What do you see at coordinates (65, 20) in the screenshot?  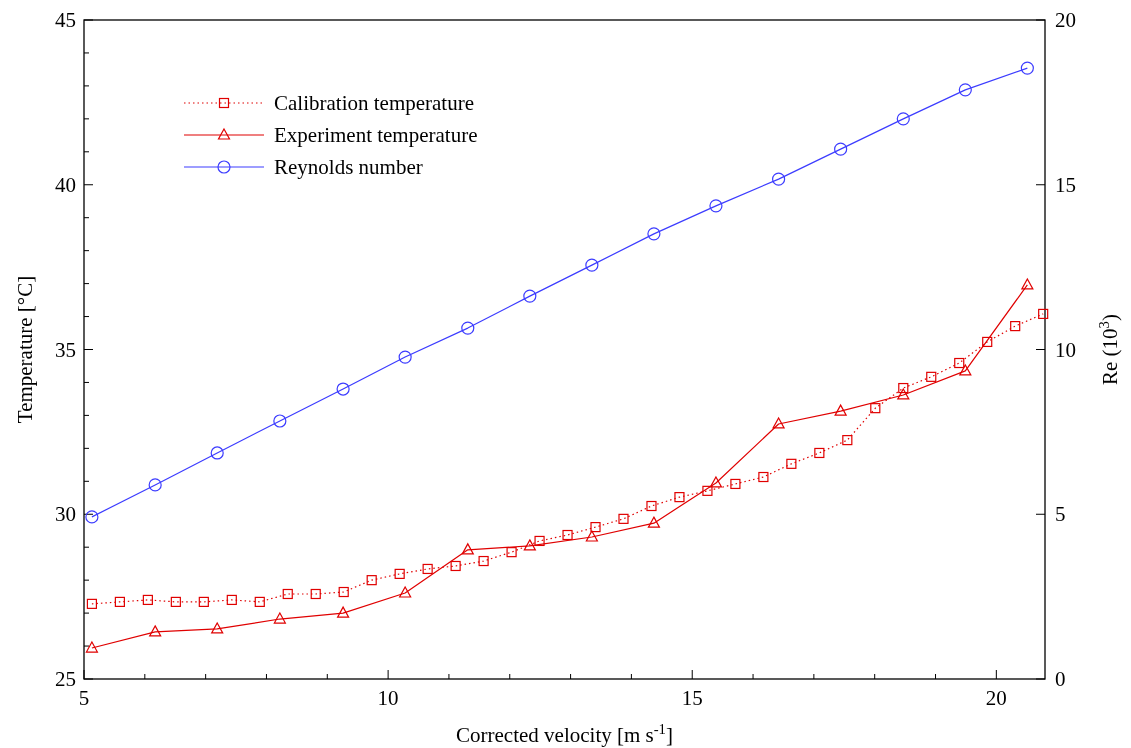 I see `y-tick-label: 45` at bounding box center [65, 20].